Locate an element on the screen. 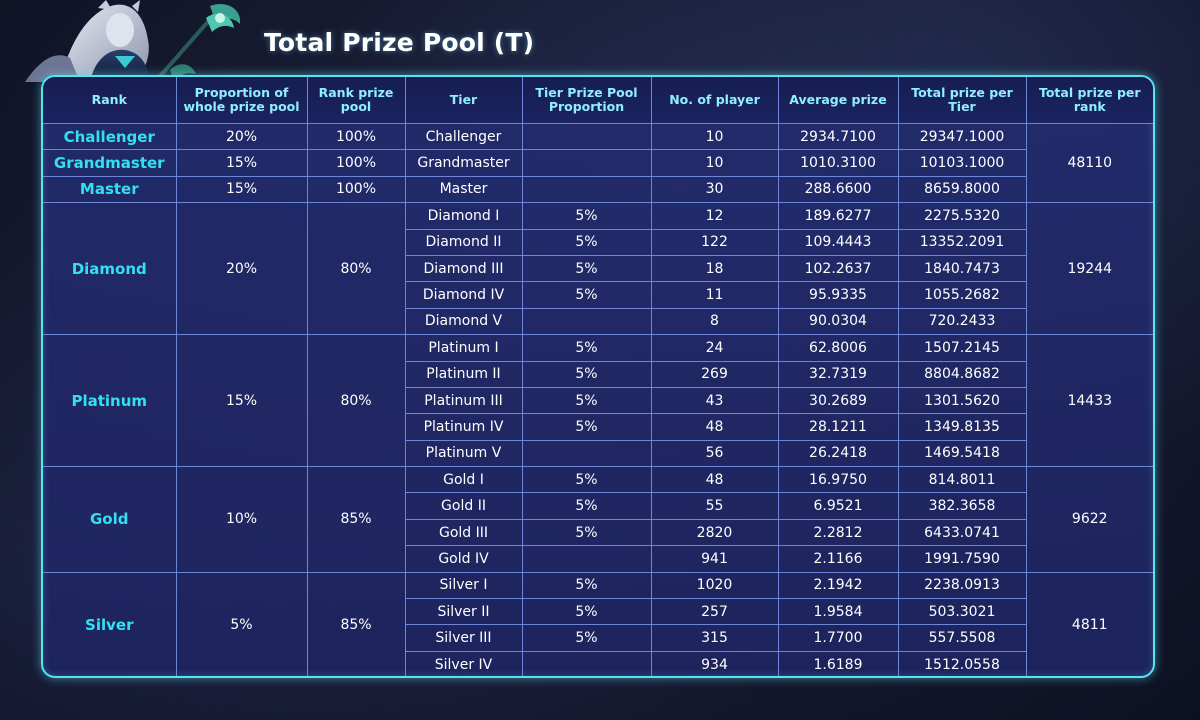  tier-total-cell: 1512.0558 is located at coordinates (962, 663).